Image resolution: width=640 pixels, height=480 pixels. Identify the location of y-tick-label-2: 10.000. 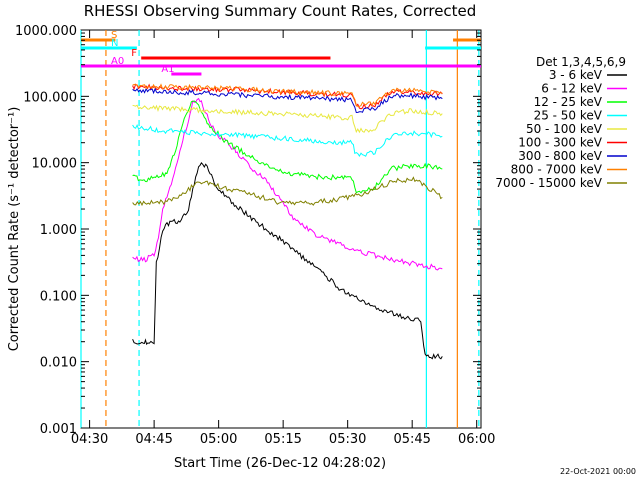
(55, 164).